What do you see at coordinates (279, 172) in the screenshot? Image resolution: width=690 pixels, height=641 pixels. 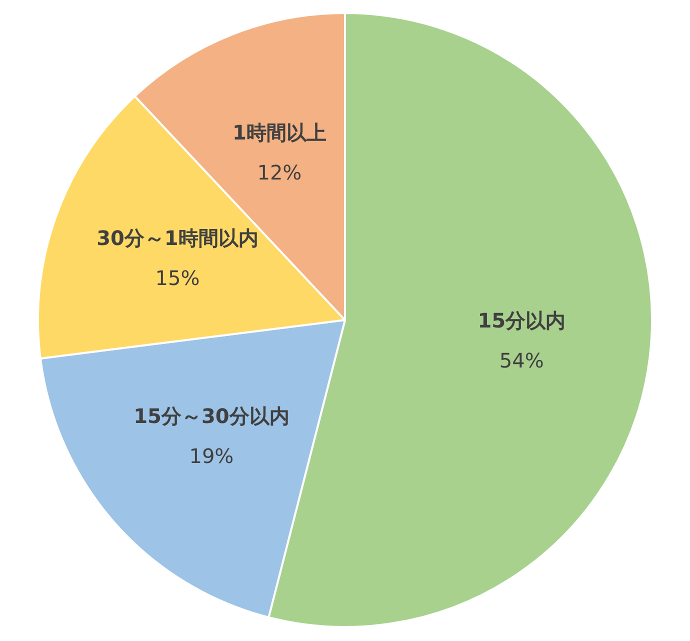 I see `data-label: 12%` at bounding box center [279, 172].